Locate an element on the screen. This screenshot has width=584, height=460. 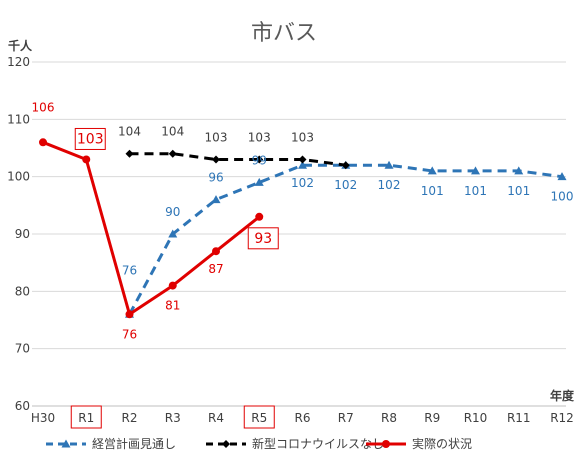
y-axis: 60 70 80 90 100 110 120 is located at coordinates (18, 234).